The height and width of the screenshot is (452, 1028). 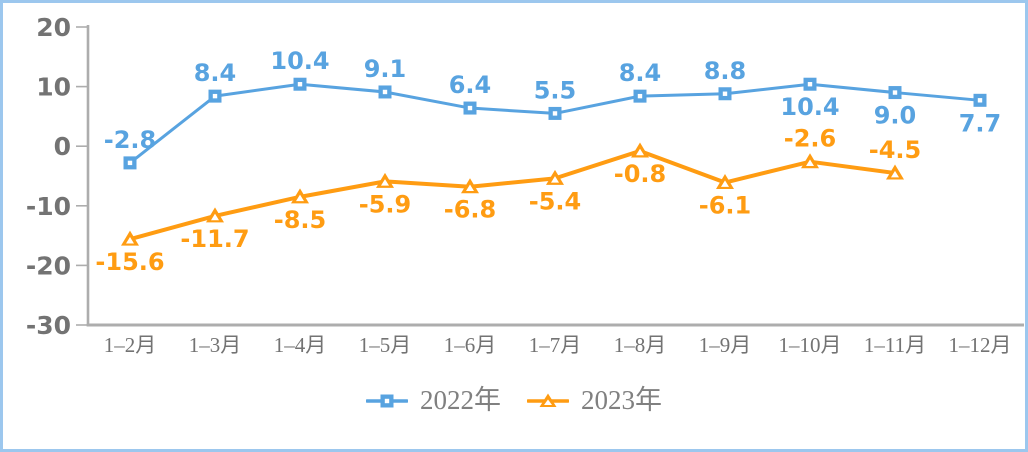 I want to click on x-tick-label: 1–7月, so click(x=555, y=345).